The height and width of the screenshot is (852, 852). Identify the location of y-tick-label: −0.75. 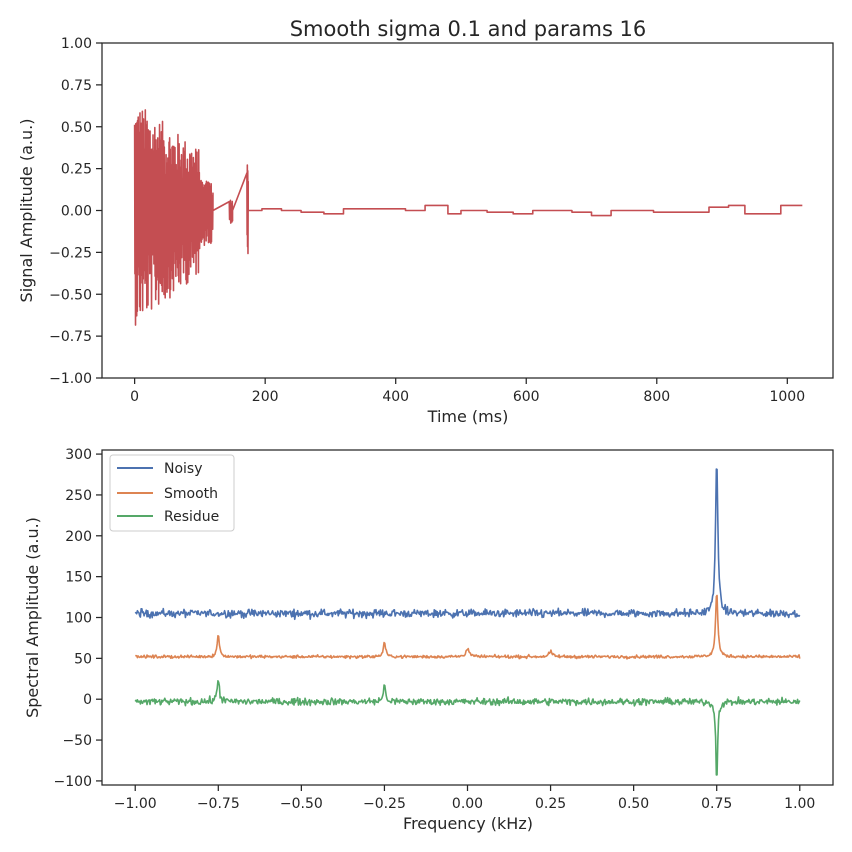
(70, 337).